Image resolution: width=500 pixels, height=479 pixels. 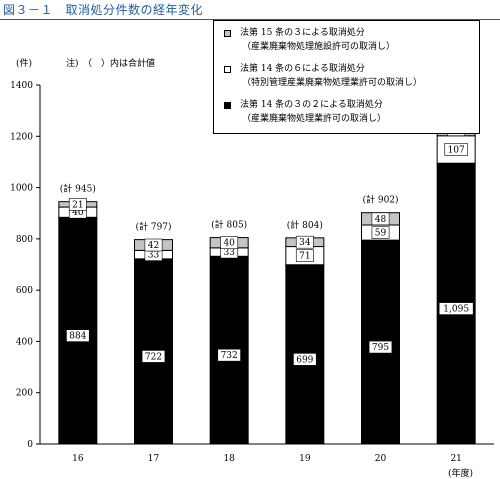 What do you see at coordinates (30, 445) in the screenshot?
I see `y-tick-label: 0` at bounding box center [30, 445].